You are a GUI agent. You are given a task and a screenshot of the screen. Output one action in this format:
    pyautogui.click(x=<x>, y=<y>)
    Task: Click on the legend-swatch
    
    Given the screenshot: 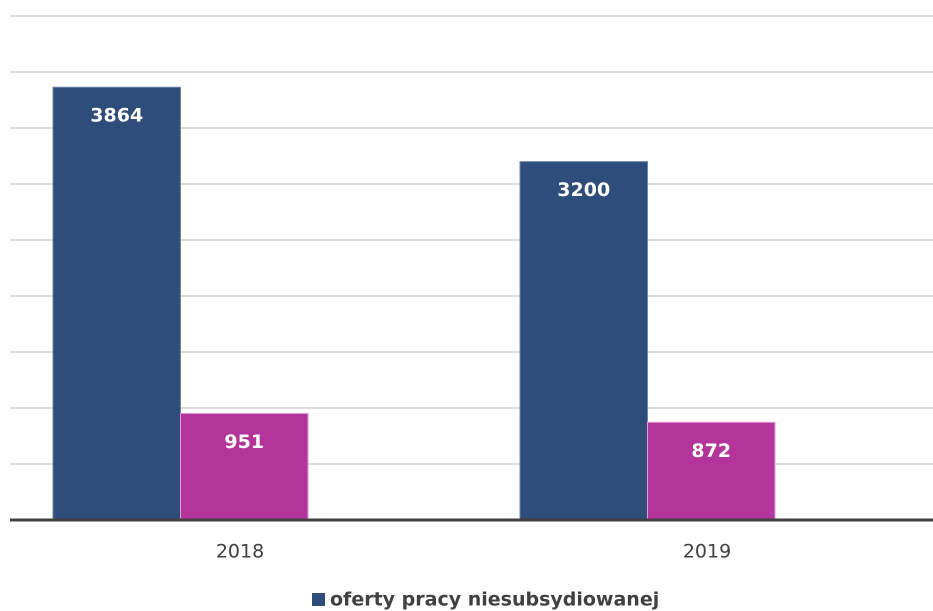 What is the action you would take?
    pyautogui.click(x=318, y=599)
    